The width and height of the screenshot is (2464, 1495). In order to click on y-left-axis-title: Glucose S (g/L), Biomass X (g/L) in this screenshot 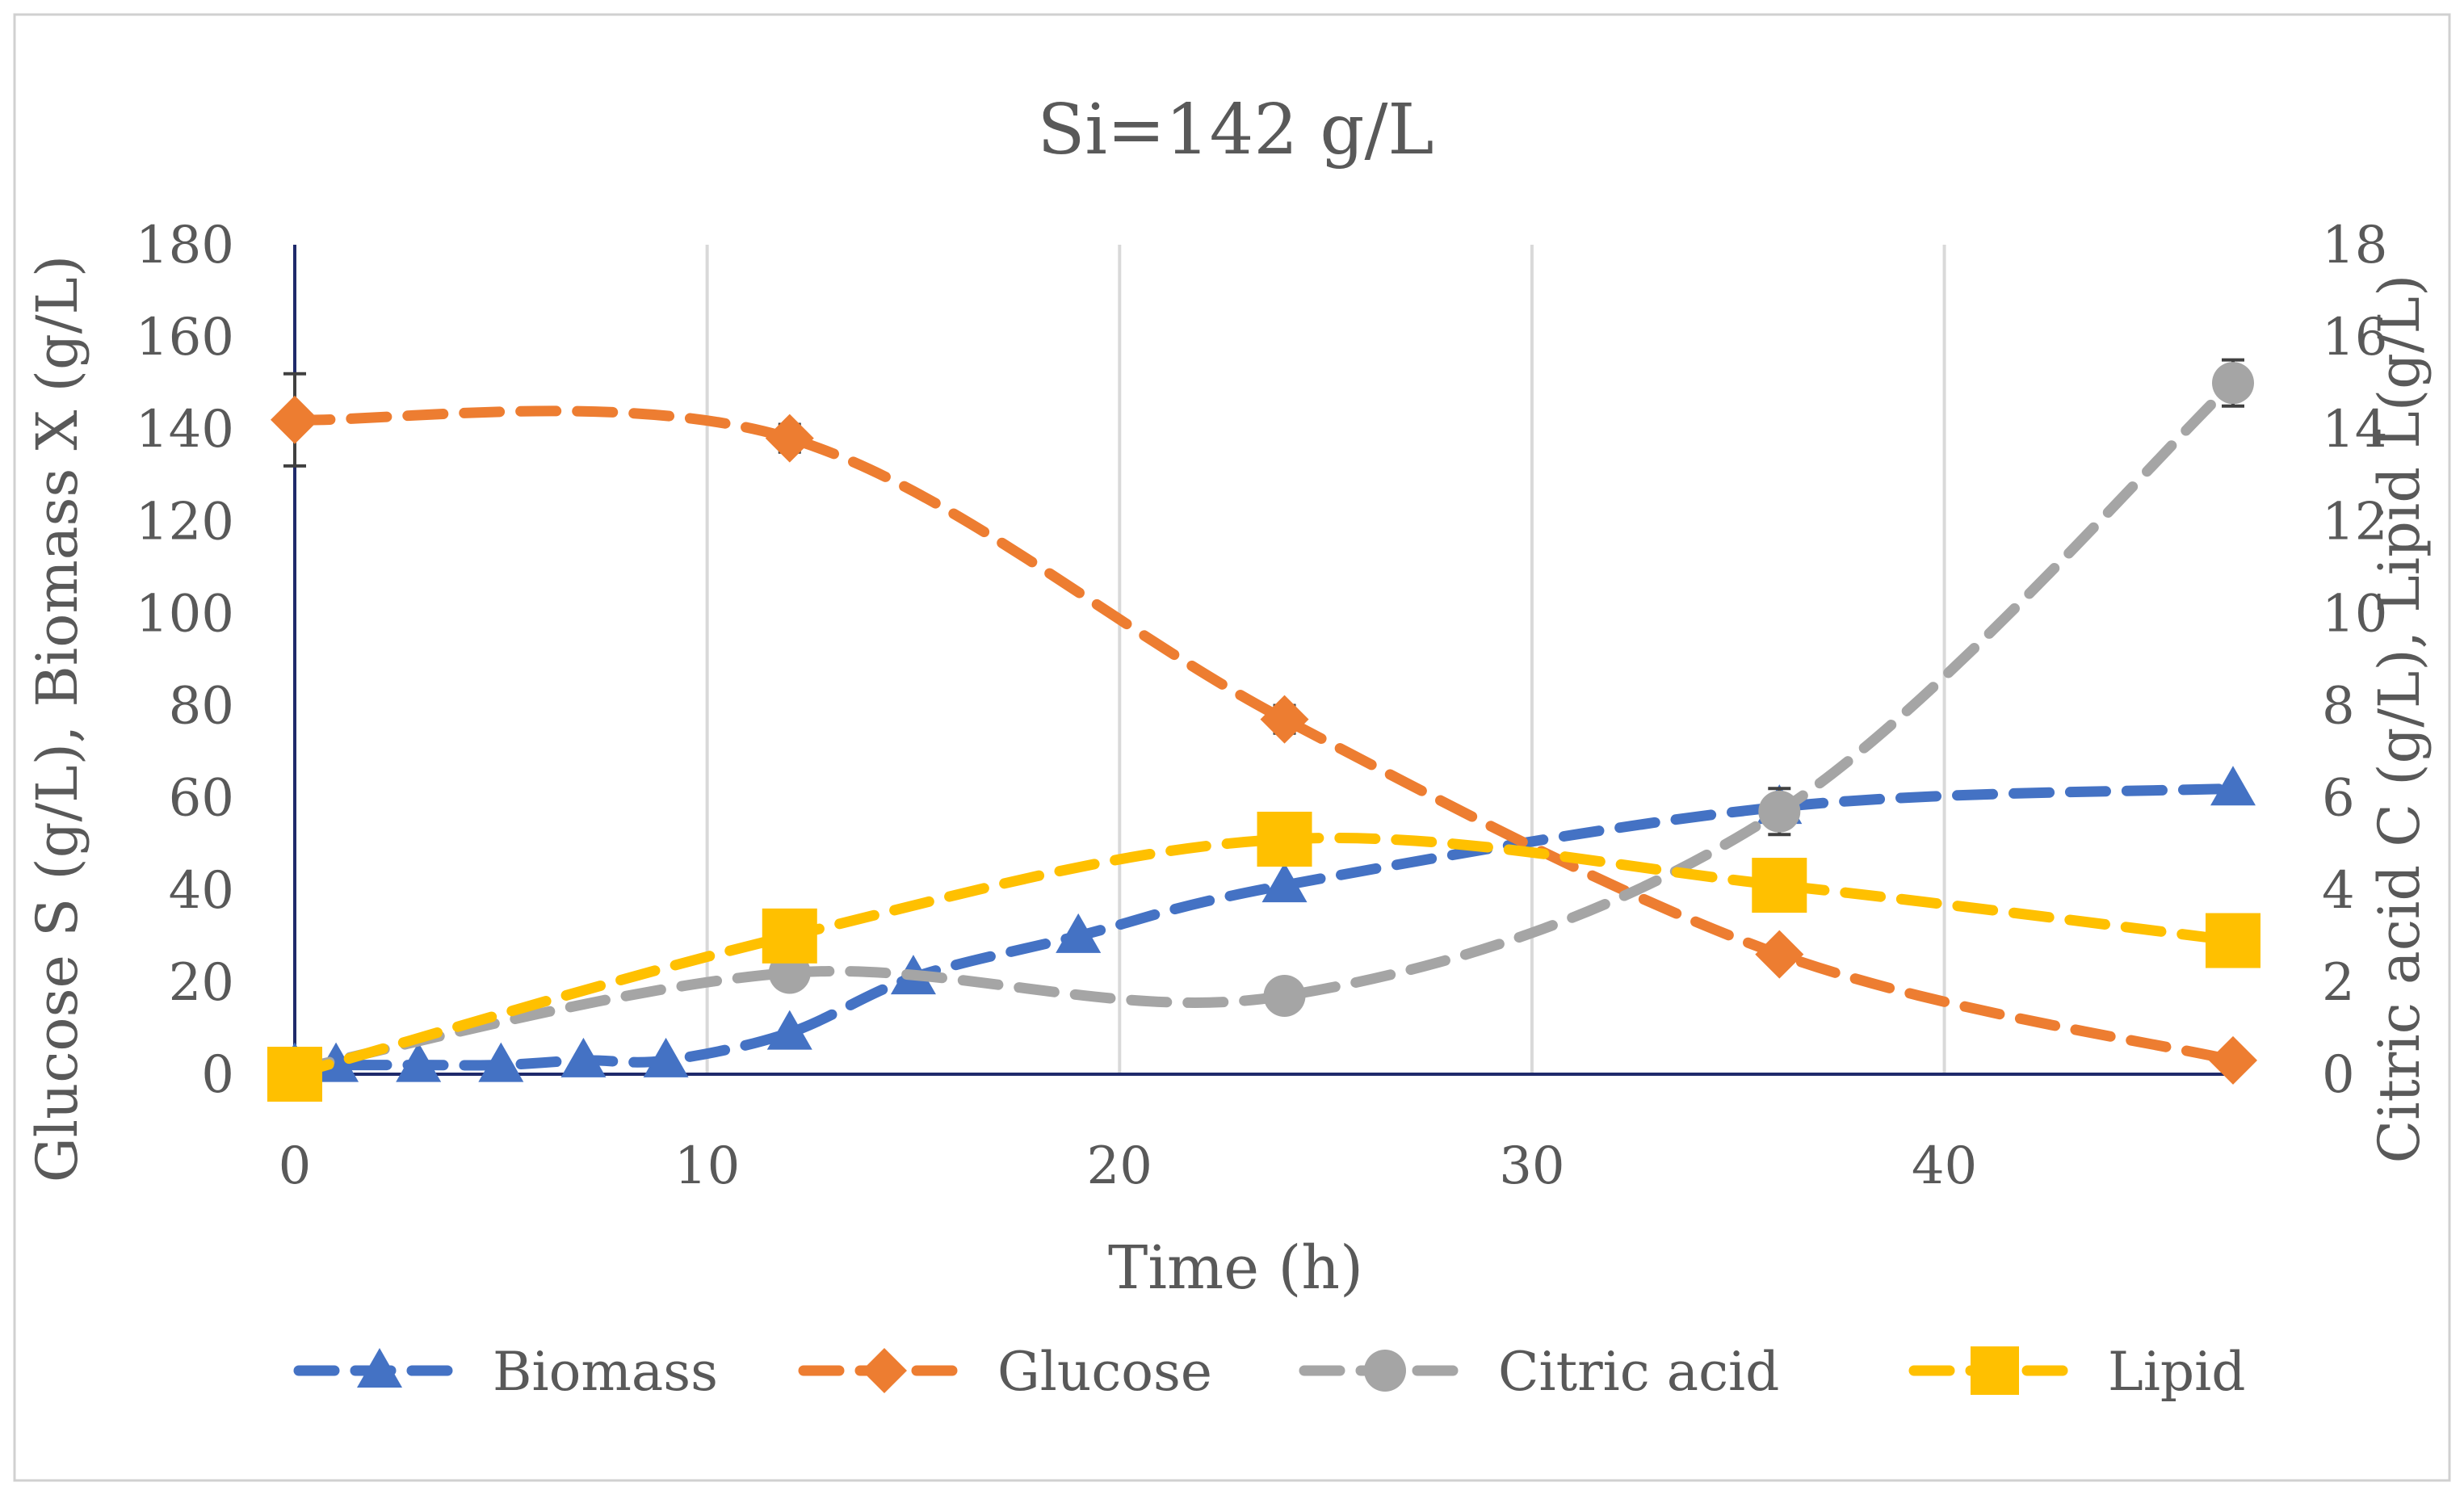, I will do `click(57, 718)`.